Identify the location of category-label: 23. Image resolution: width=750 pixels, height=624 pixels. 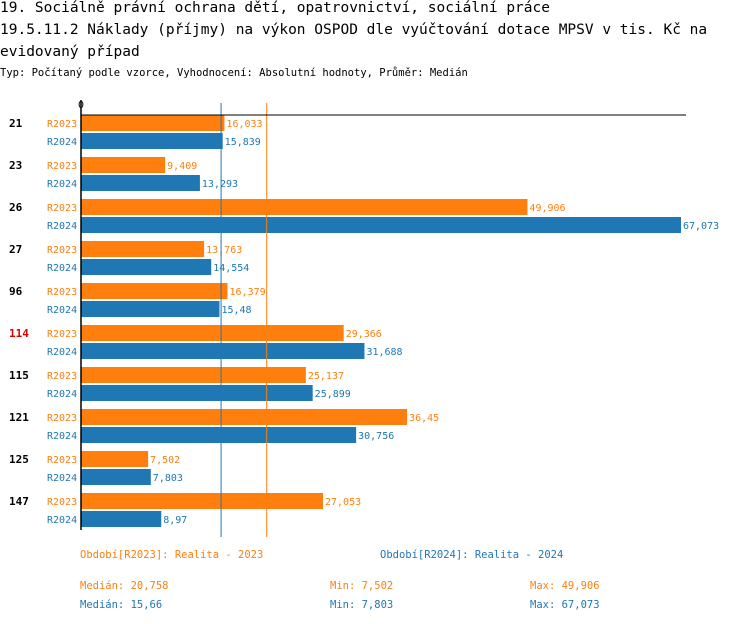
(15, 165).